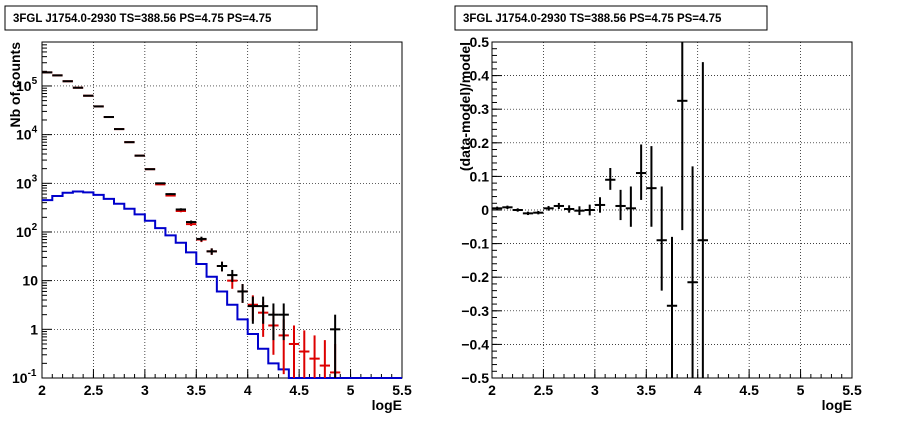  Describe the element at coordinates (480, 42) in the screenshot. I see `residual-y-tick-label: 0.5` at that location.